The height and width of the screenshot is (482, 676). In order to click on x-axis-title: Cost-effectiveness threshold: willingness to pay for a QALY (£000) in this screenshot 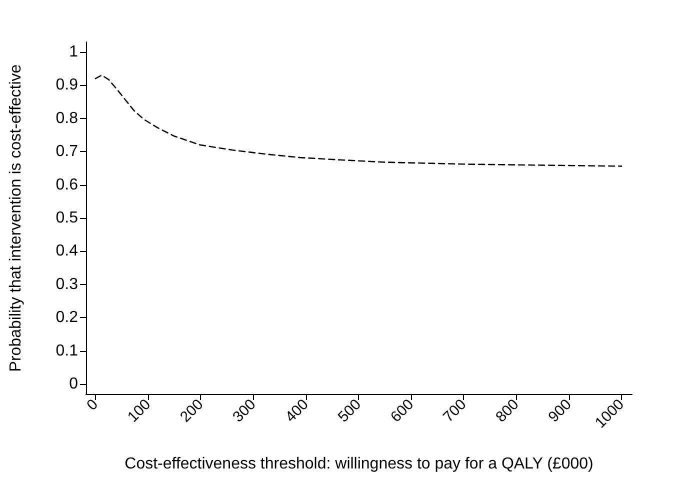, I will do `click(359, 464)`.